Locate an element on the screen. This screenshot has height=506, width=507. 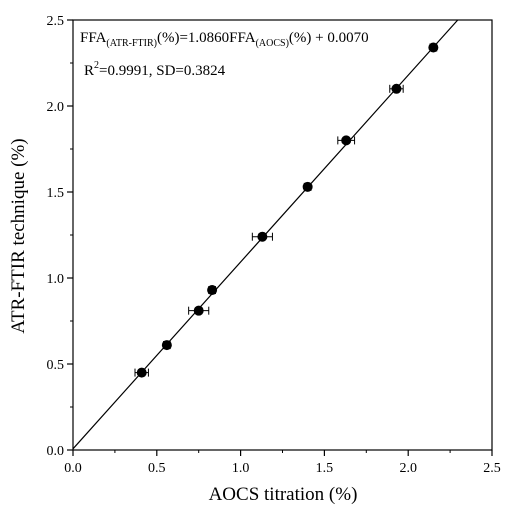
eq-mid: (%)=1.0860FFA is located at coordinates (206, 38).